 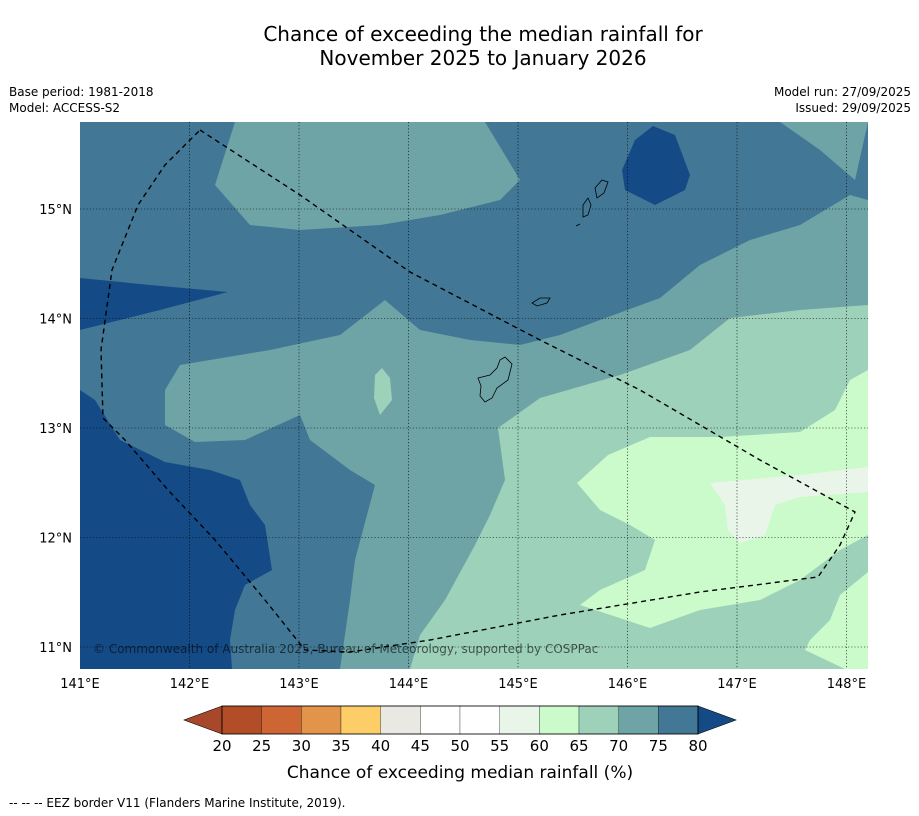 I want to click on lon-tick-label: 141°E, so click(x=80, y=684).